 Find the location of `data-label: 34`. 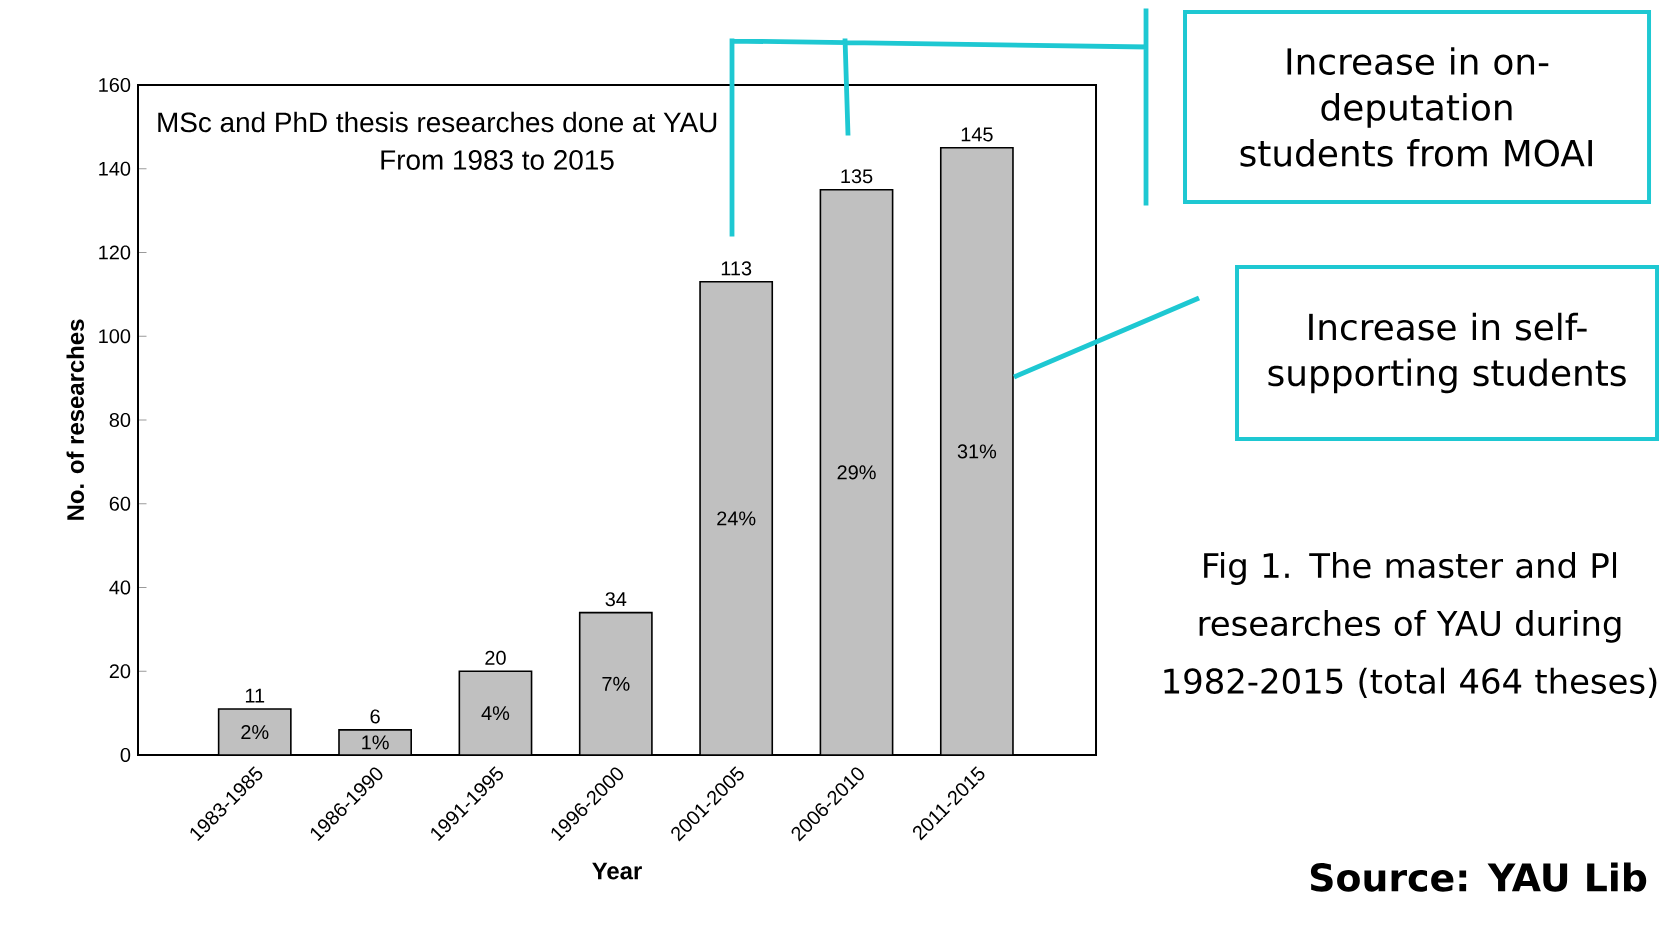

data-label: 34 is located at coordinates (616, 599).